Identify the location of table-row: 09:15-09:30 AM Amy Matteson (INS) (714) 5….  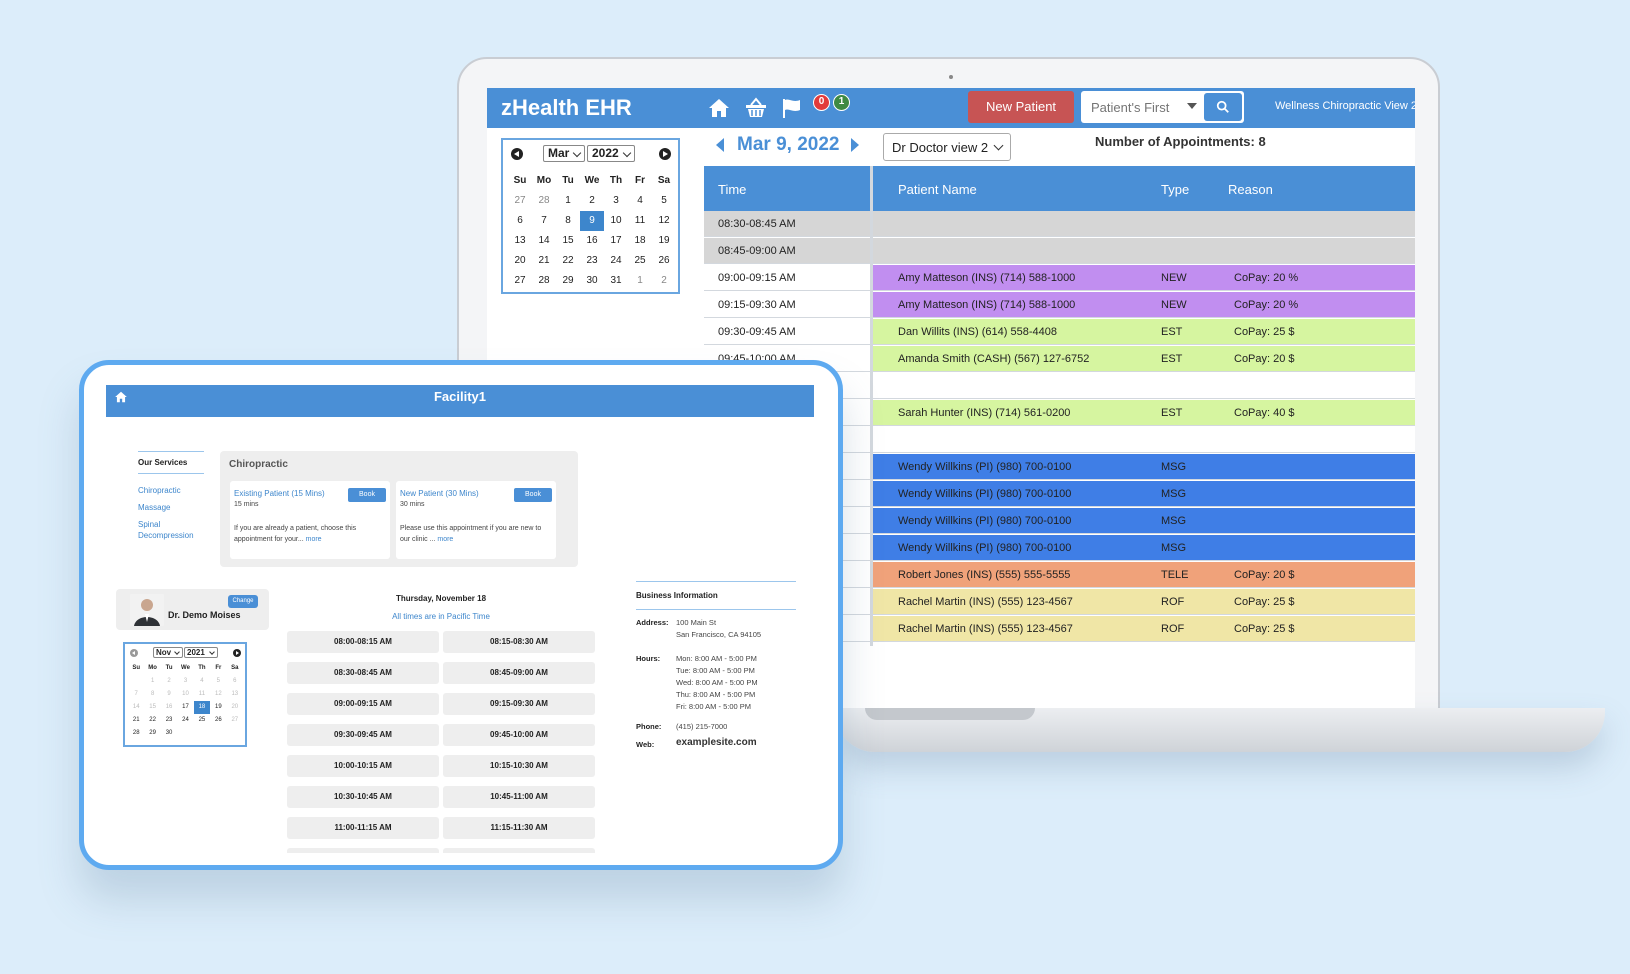
(1059, 305).